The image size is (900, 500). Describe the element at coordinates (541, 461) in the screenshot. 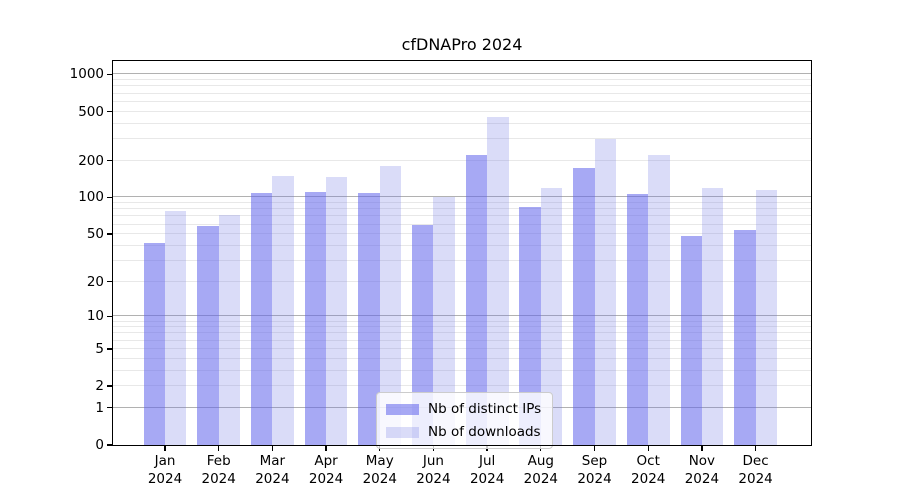

I see `x-tick-label-line: Aug` at that location.